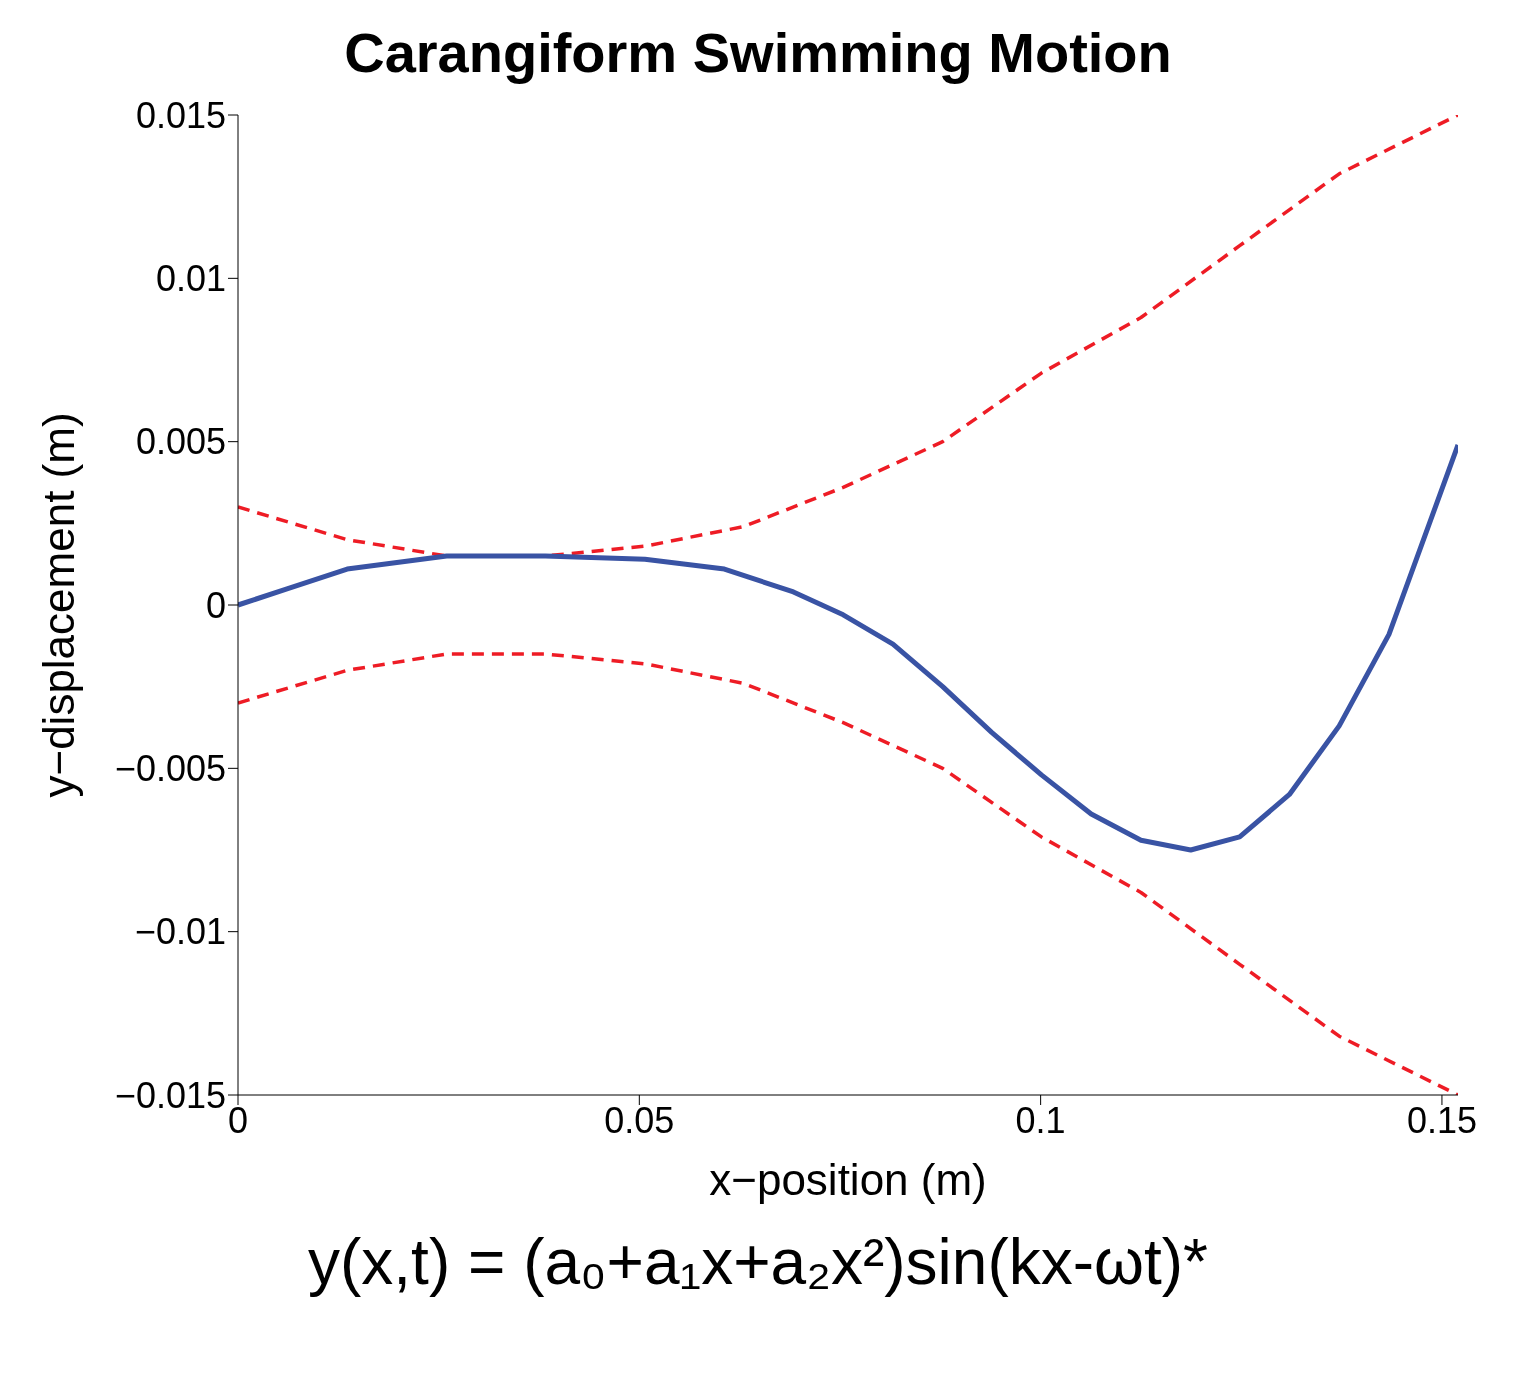  What do you see at coordinates (180, 932) in the screenshot?
I see `y-tick-label: −0.01` at bounding box center [180, 932].